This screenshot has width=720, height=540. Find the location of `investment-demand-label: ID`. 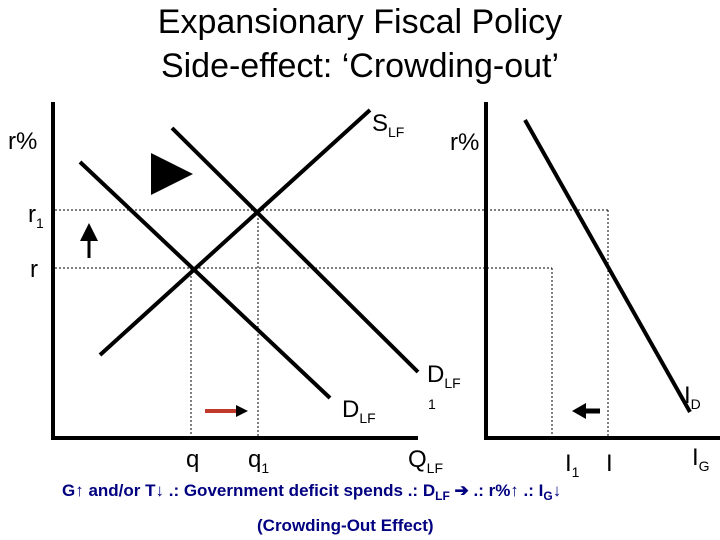

investment-demand-label: ID is located at coordinates (692, 397).